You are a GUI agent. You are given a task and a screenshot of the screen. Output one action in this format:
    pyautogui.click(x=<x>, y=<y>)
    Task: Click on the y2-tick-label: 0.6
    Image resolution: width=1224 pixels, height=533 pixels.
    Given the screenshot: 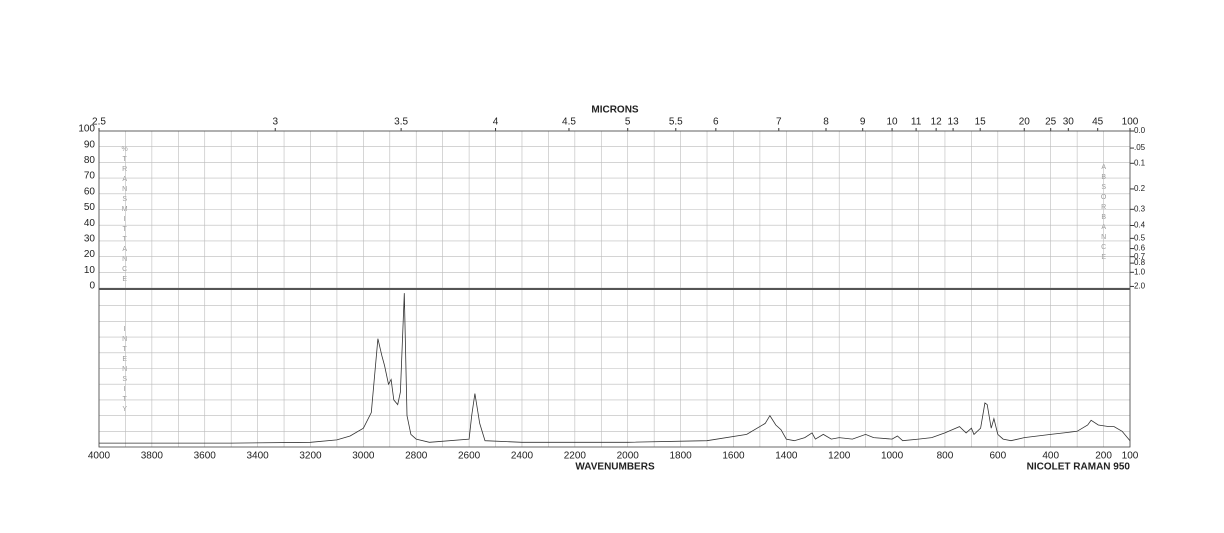 What is the action you would take?
    pyautogui.click(x=1140, y=248)
    